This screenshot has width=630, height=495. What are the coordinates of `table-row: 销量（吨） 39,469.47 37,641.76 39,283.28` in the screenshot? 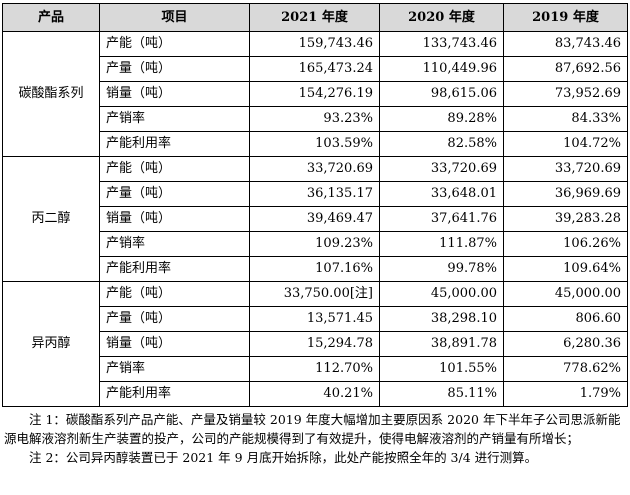 It's located at (315, 219).